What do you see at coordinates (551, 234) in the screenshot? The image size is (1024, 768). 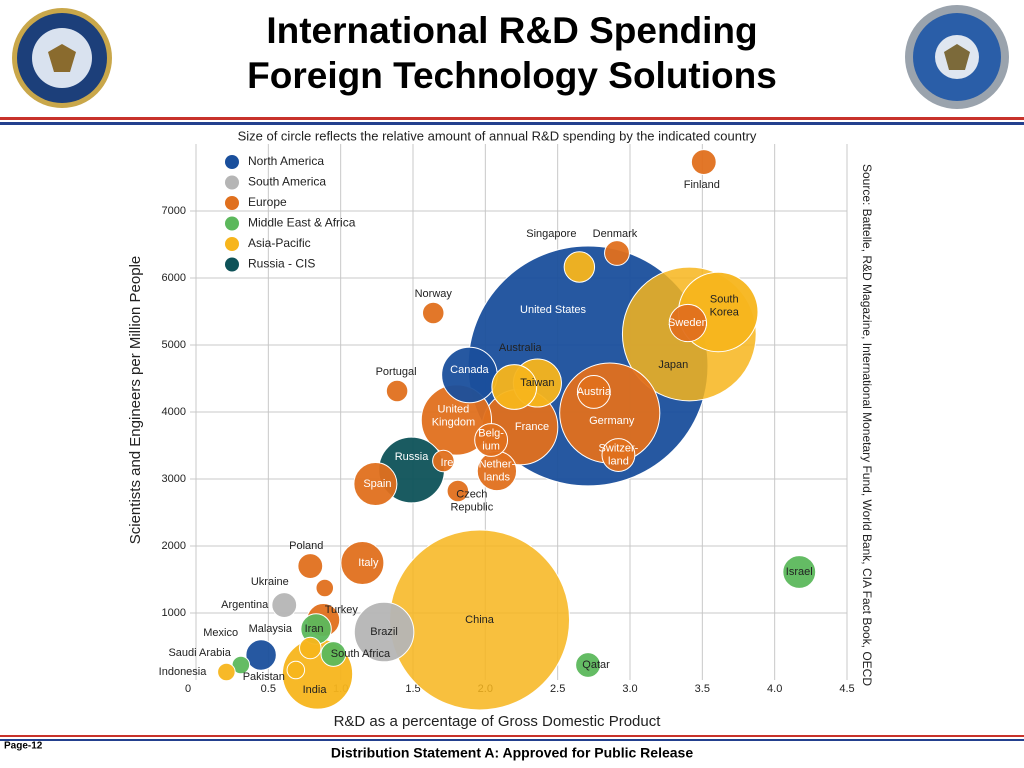 I see `bubble-label: Singapore` at bounding box center [551, 234].